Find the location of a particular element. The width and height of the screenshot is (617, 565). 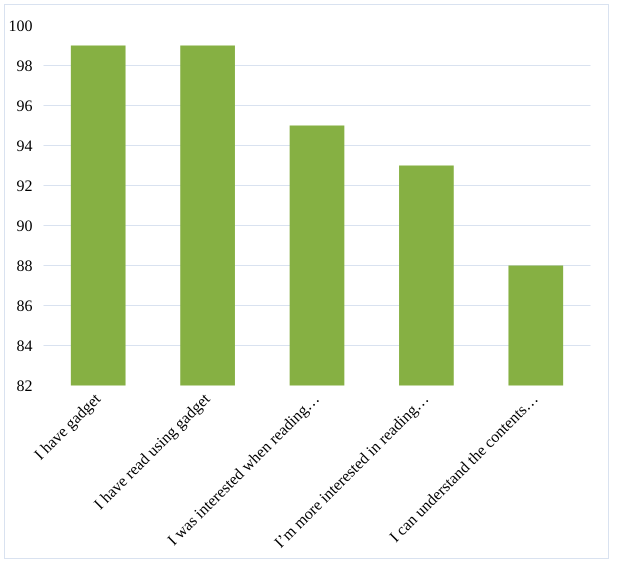

y-tick-label: 88 is located at coordinates (24, 266).